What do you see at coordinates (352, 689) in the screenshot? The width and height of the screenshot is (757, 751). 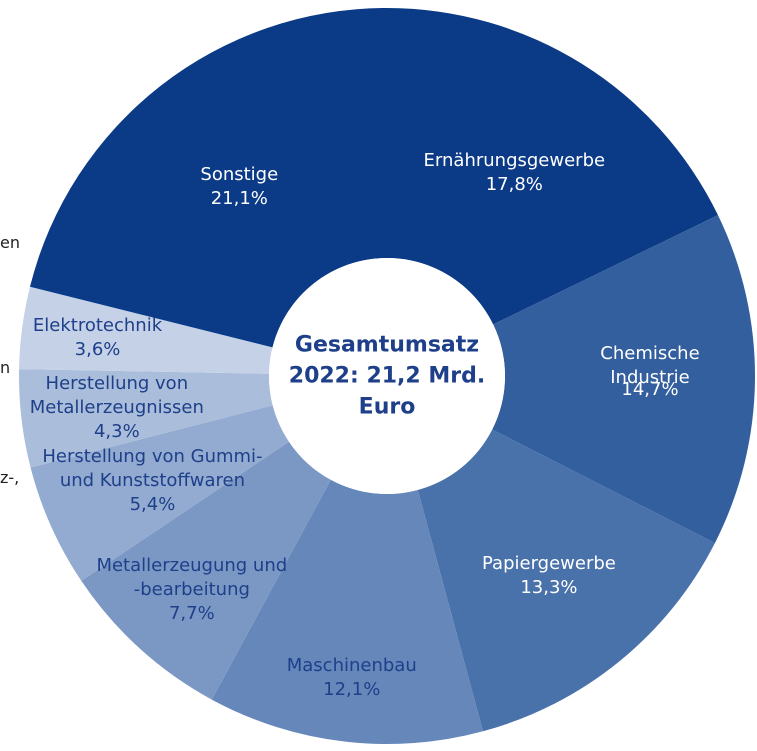 I see `value-label: 12,1%` at bounding box center [352, 689].